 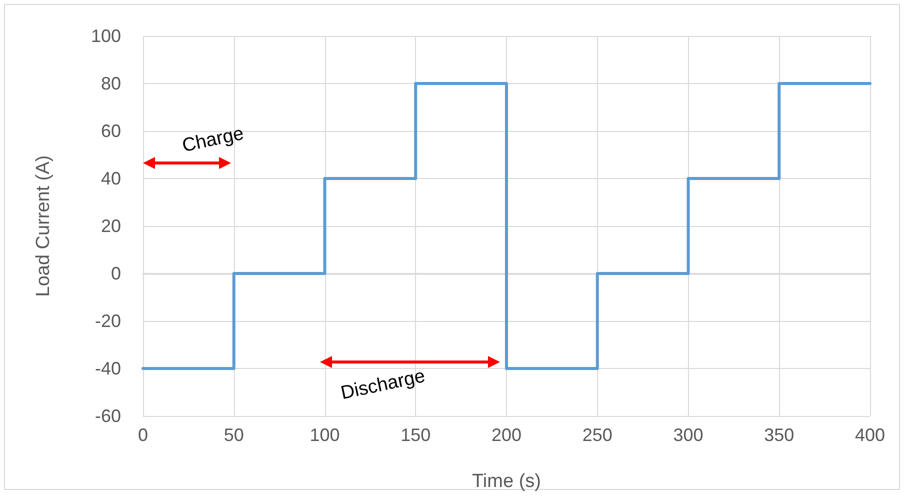 I want to click on y-tick-label: -60, so click(x=107, y=416).